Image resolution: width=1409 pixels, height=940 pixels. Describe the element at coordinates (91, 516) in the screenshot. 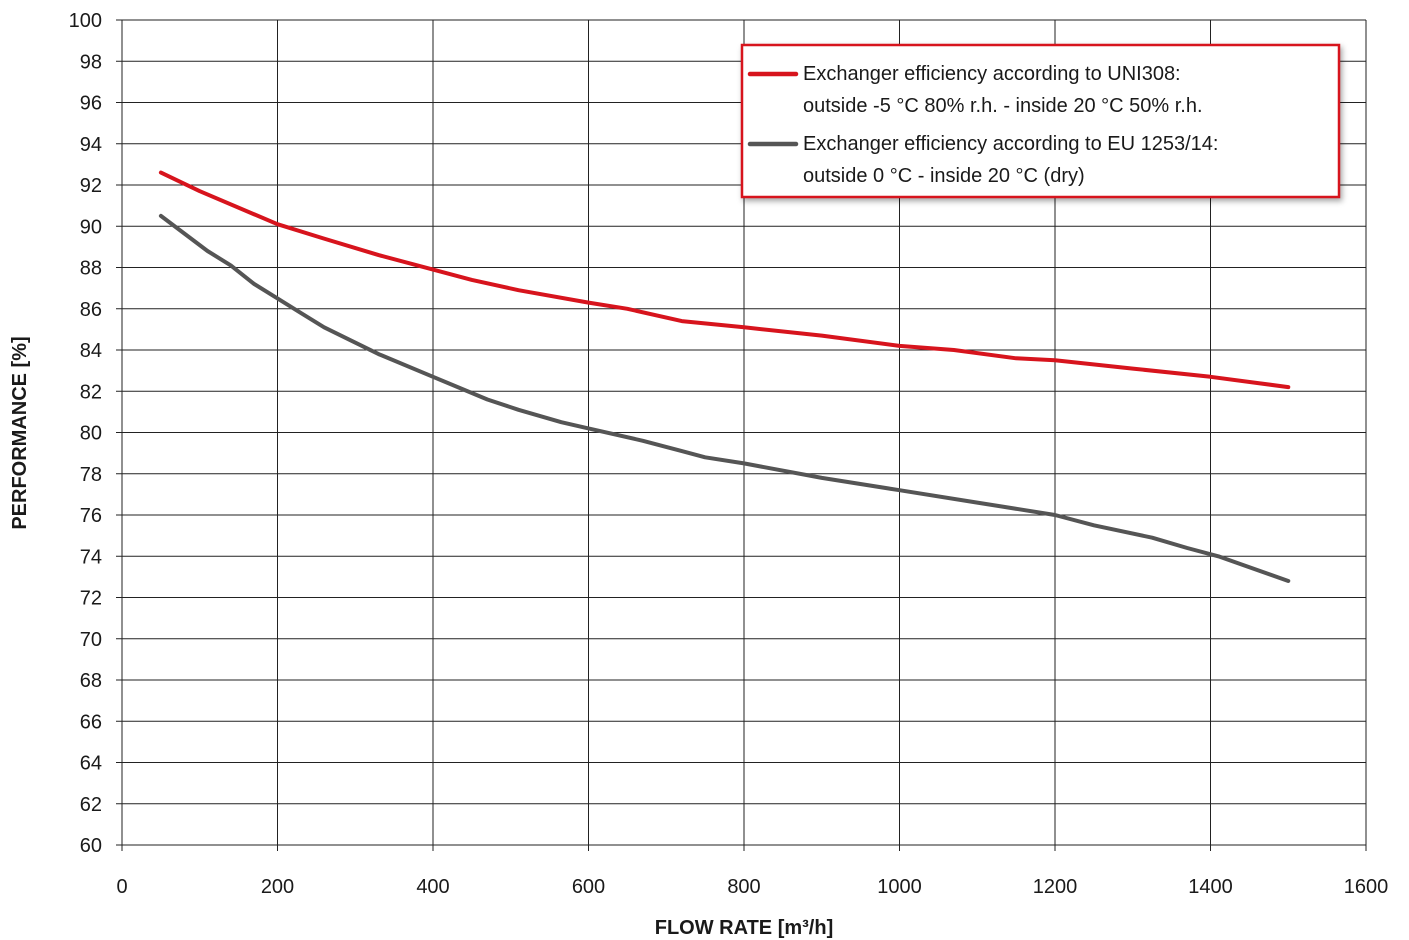

I see `y-tick-label: 76` at that location.